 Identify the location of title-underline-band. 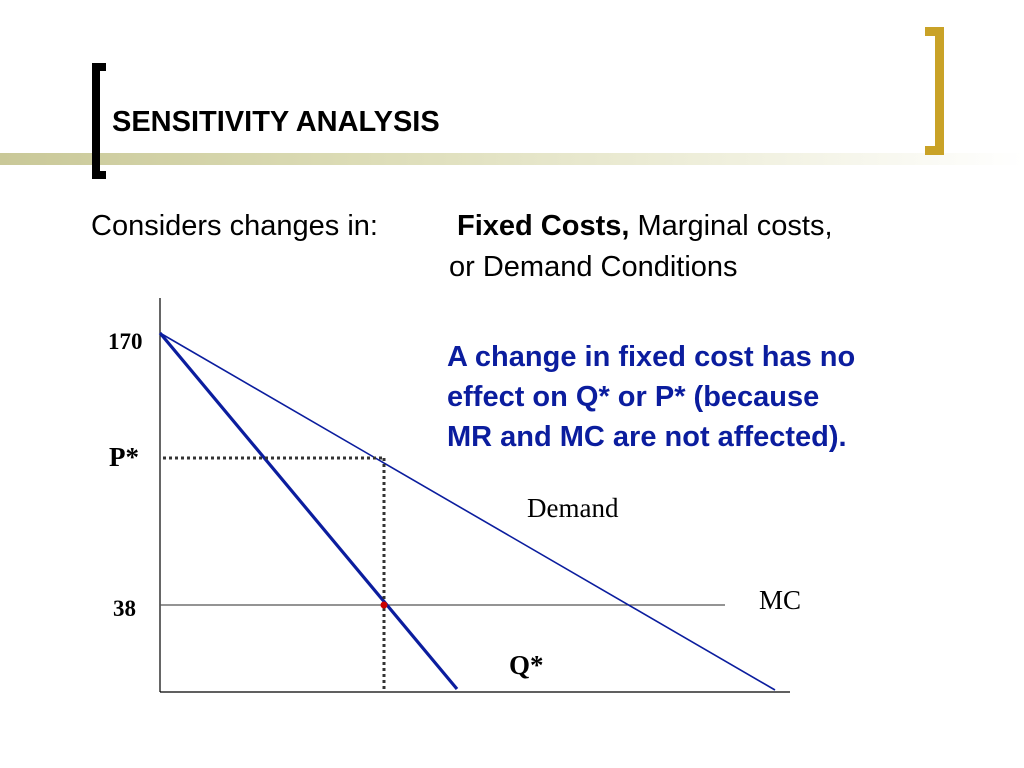
(512, 159).